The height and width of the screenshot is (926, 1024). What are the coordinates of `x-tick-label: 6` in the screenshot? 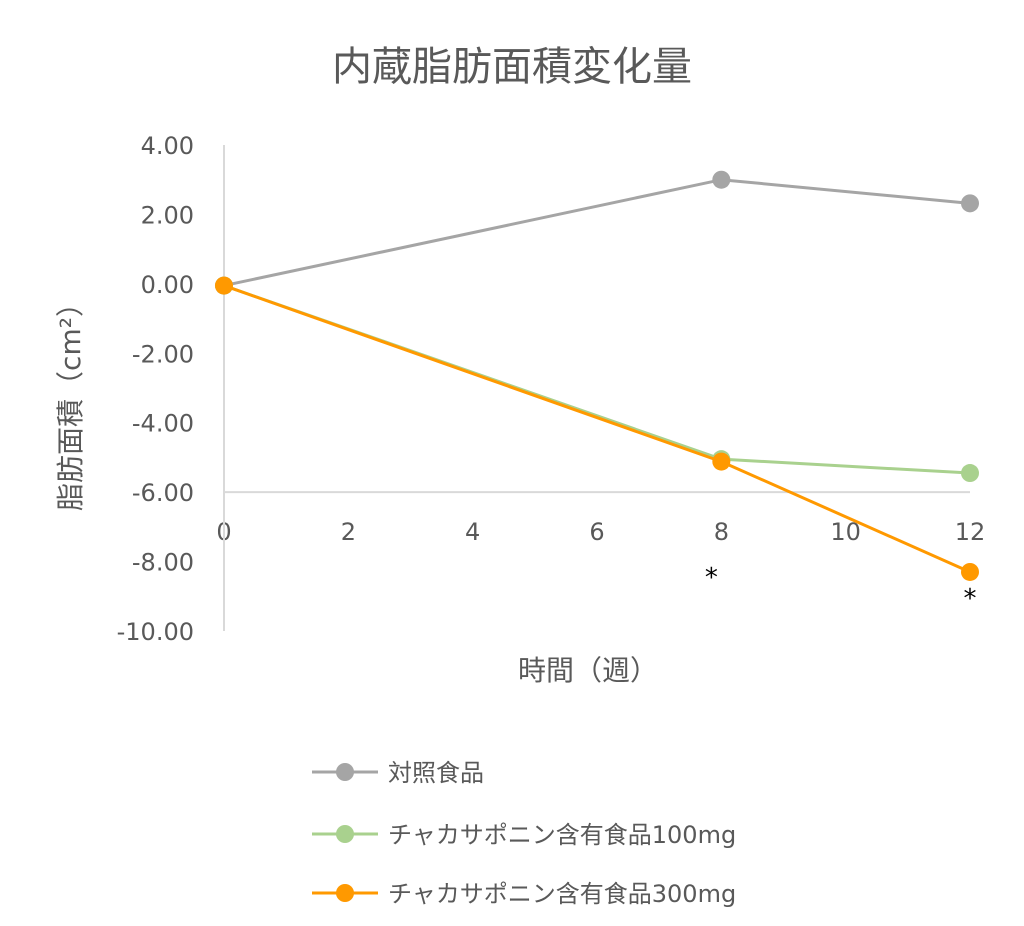 It's located at (596, 532).